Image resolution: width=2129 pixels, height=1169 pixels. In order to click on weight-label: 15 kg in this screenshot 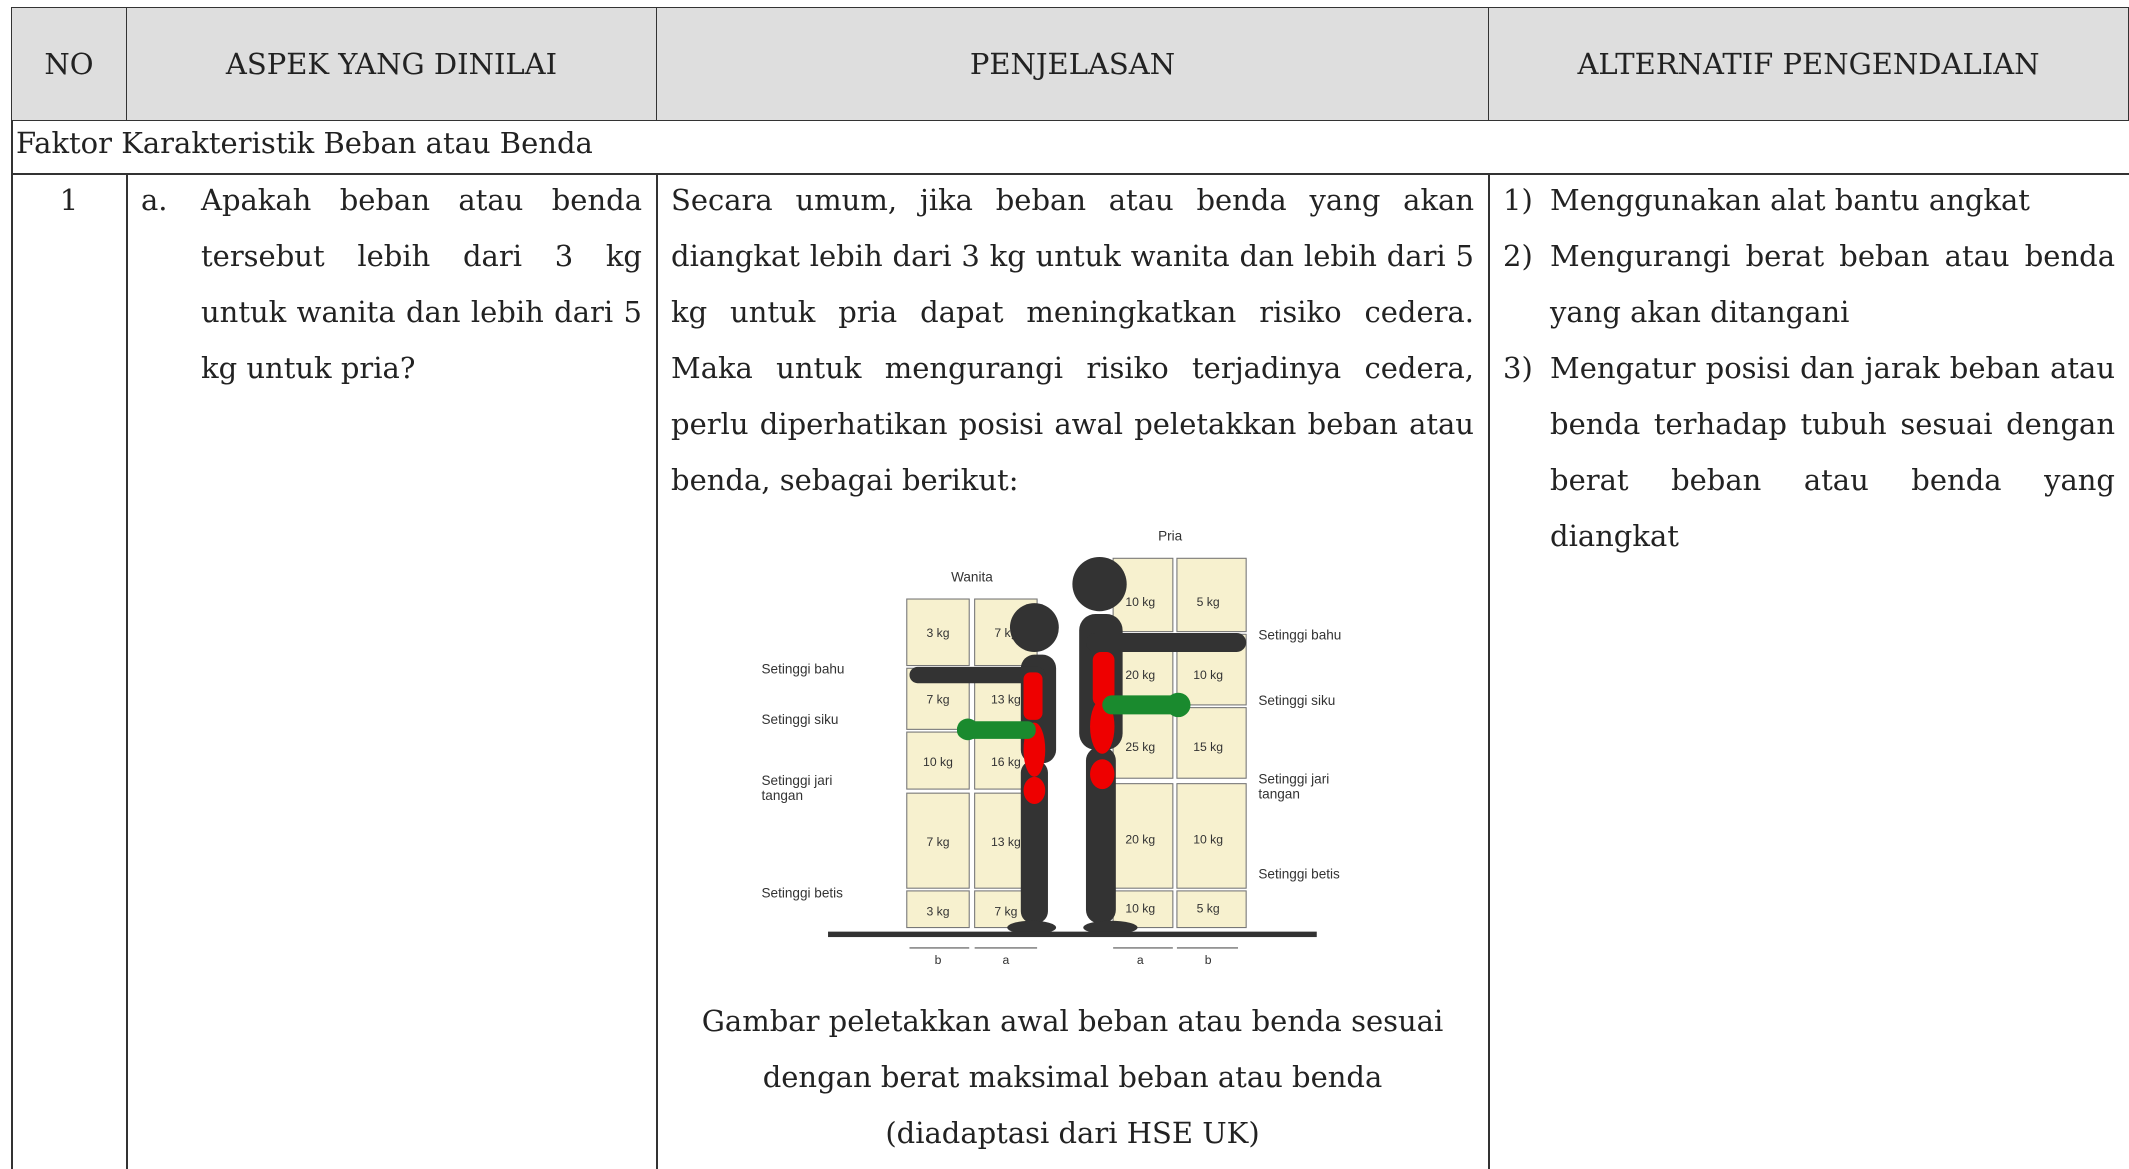, I will do `click(1208, 747)`.